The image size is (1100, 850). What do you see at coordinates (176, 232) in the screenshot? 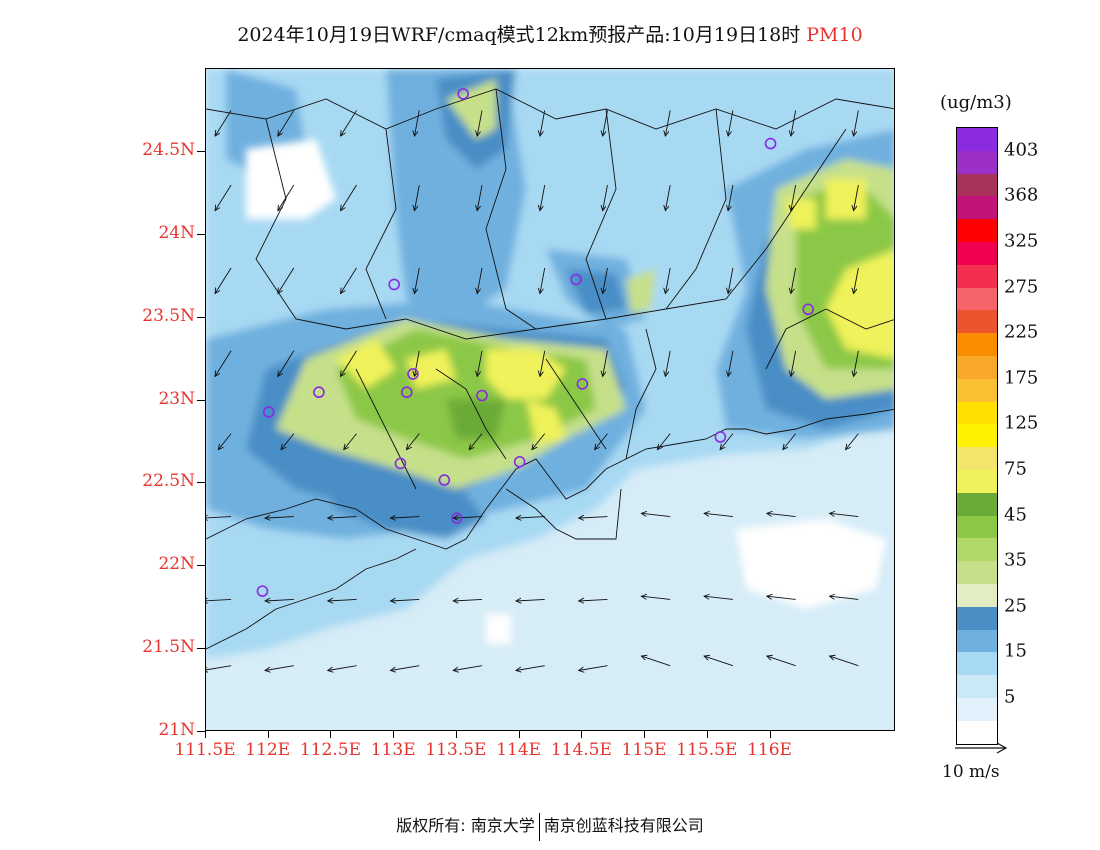
I see `lat-tick-label: 24N` at bounding box center [176, 232].